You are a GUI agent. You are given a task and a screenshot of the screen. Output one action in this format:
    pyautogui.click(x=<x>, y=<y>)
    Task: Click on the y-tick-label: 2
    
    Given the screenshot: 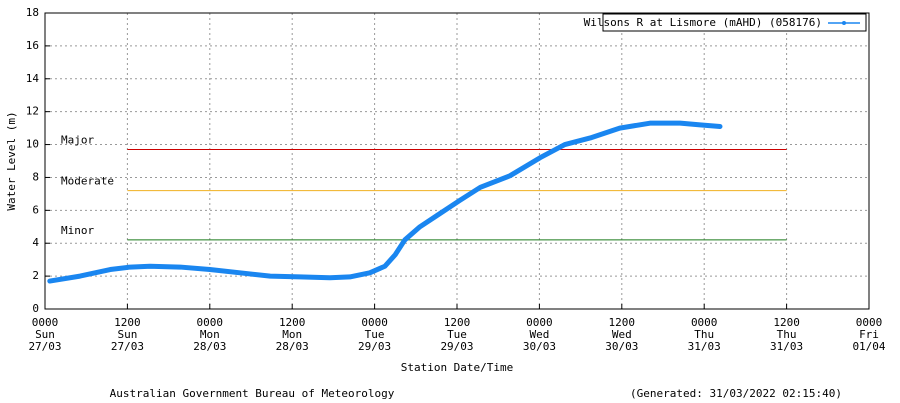 What is the action you would take?
    pyautogui.click(x=35, y=275)
    